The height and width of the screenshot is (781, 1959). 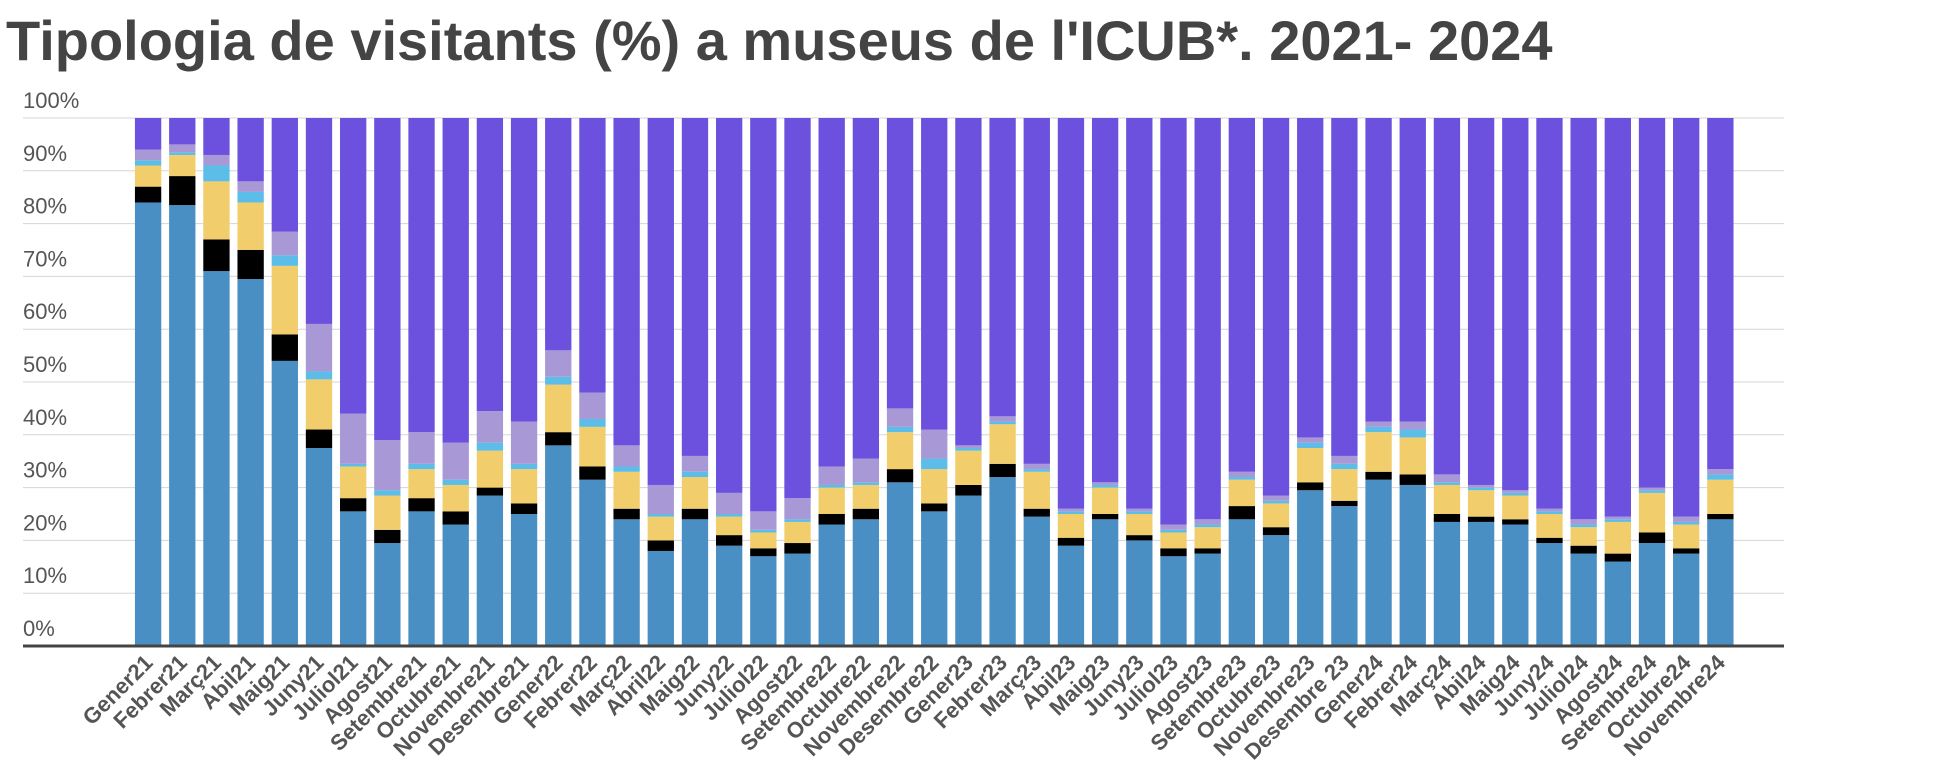 I want to click on y-tick-label: 100%, so click(x=51, y=100).